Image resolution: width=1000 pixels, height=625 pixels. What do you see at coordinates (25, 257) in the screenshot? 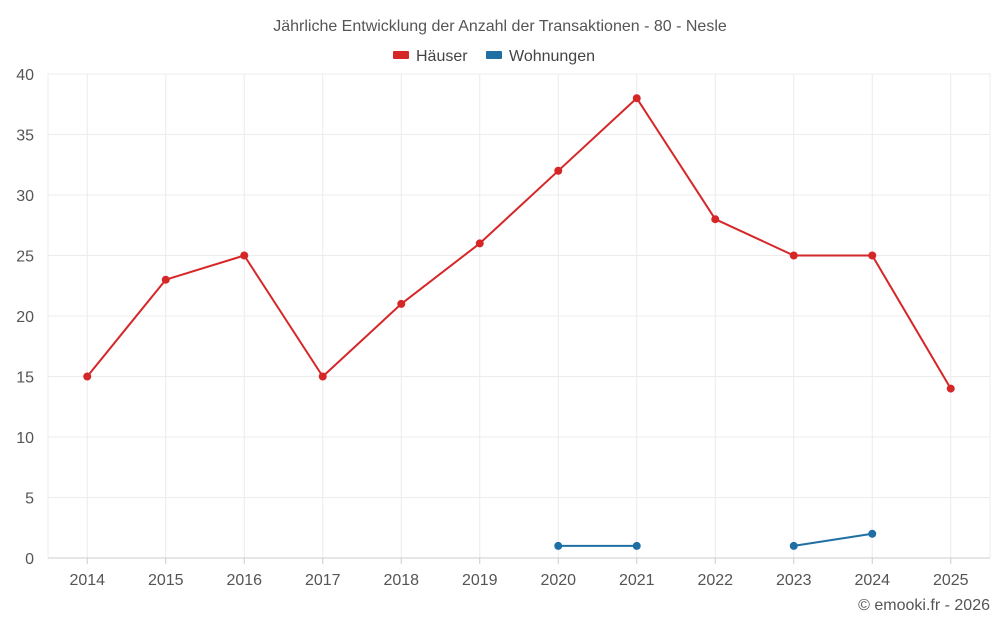
I see `y-tick-label: 25` at bounding box center [25, 257].